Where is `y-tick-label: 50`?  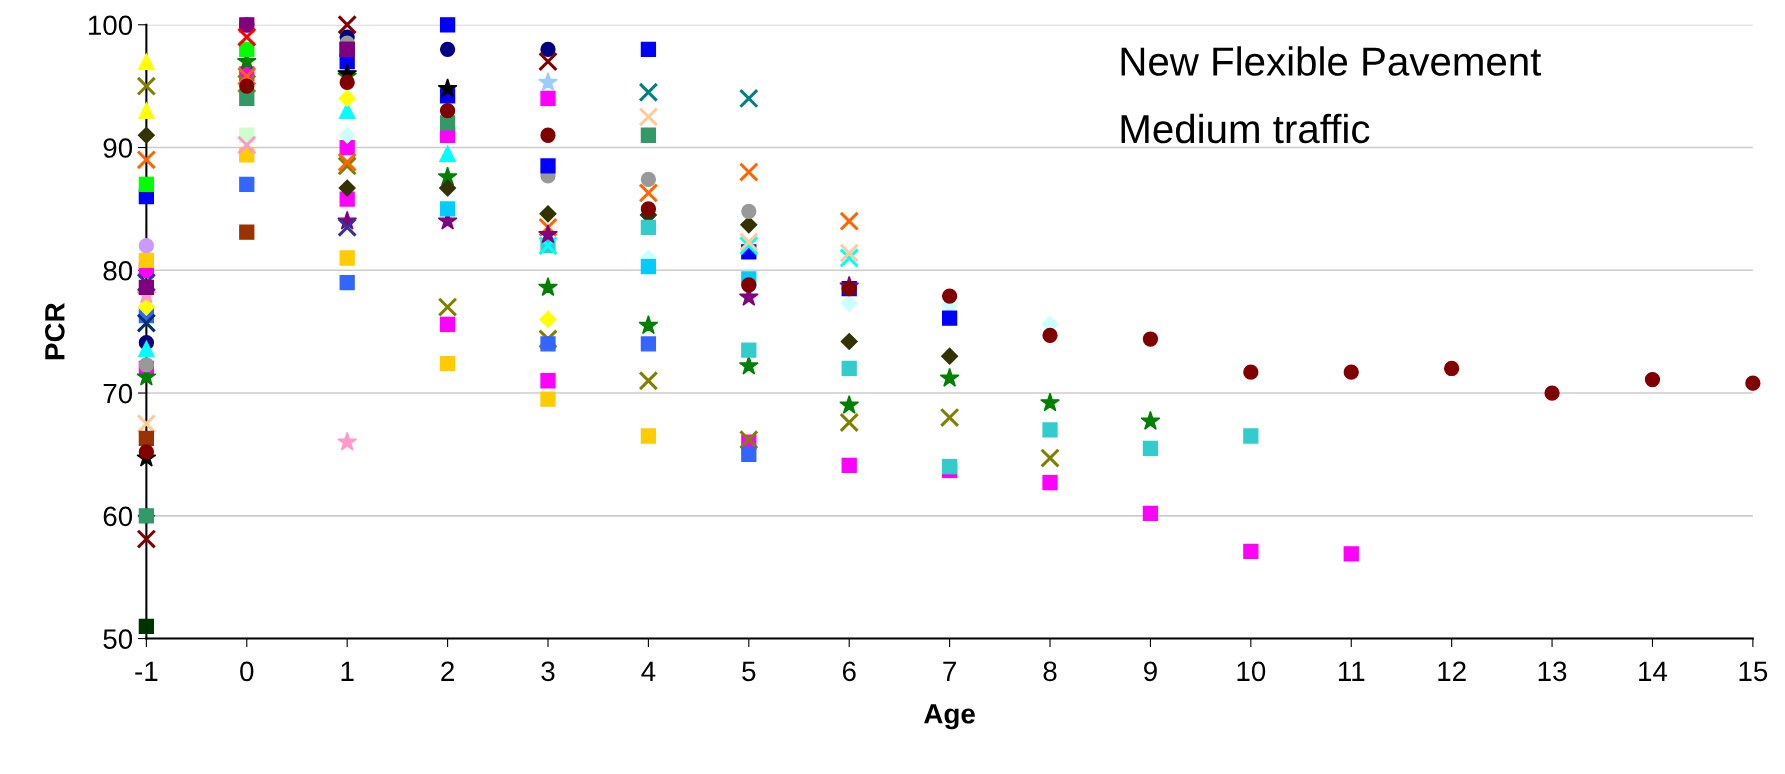
y-tick-label: 50 is located at coordinates (118, 639).